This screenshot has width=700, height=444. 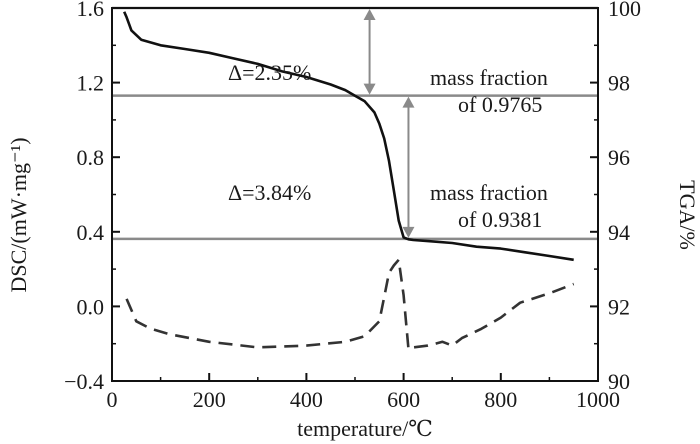 I want to click on y-tick-label-left: 1.2, so click(x=91, y=83).